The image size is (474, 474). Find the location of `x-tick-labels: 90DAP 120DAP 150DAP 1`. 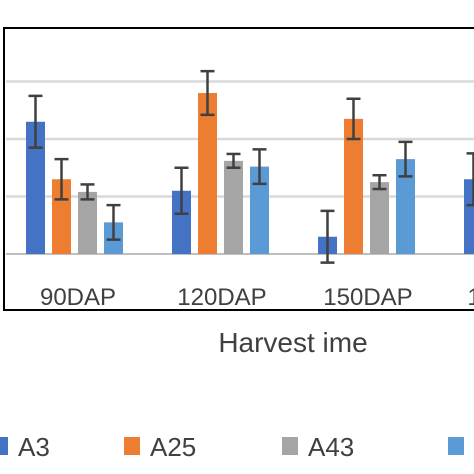

x-tick-labels: 90DAP 120DAP 150DAP 1 is located at coordinates (257, 297).